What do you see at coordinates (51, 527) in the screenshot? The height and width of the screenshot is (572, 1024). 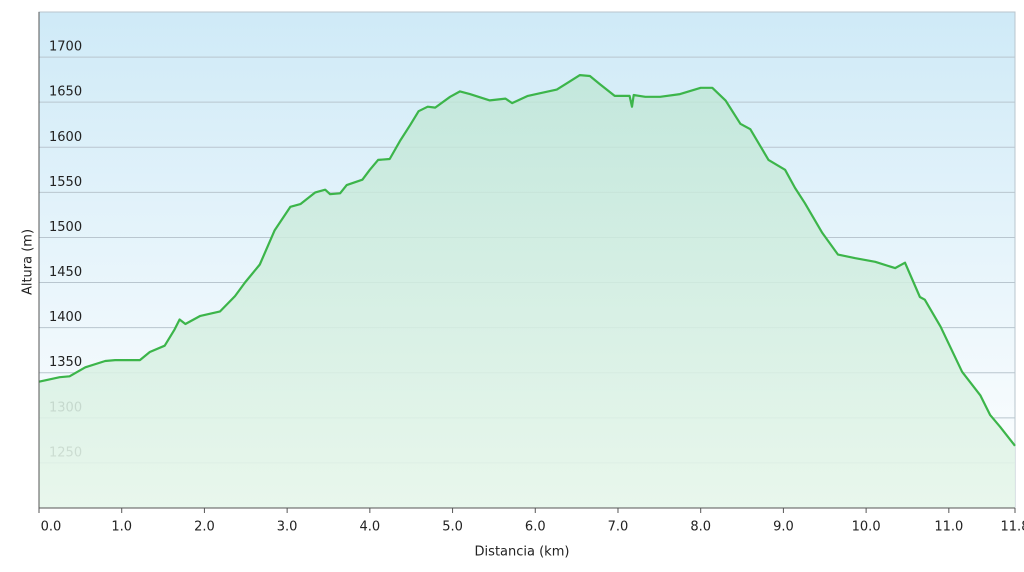 I see `x-tick-label: 0.0` at bounding box center [51, 527].